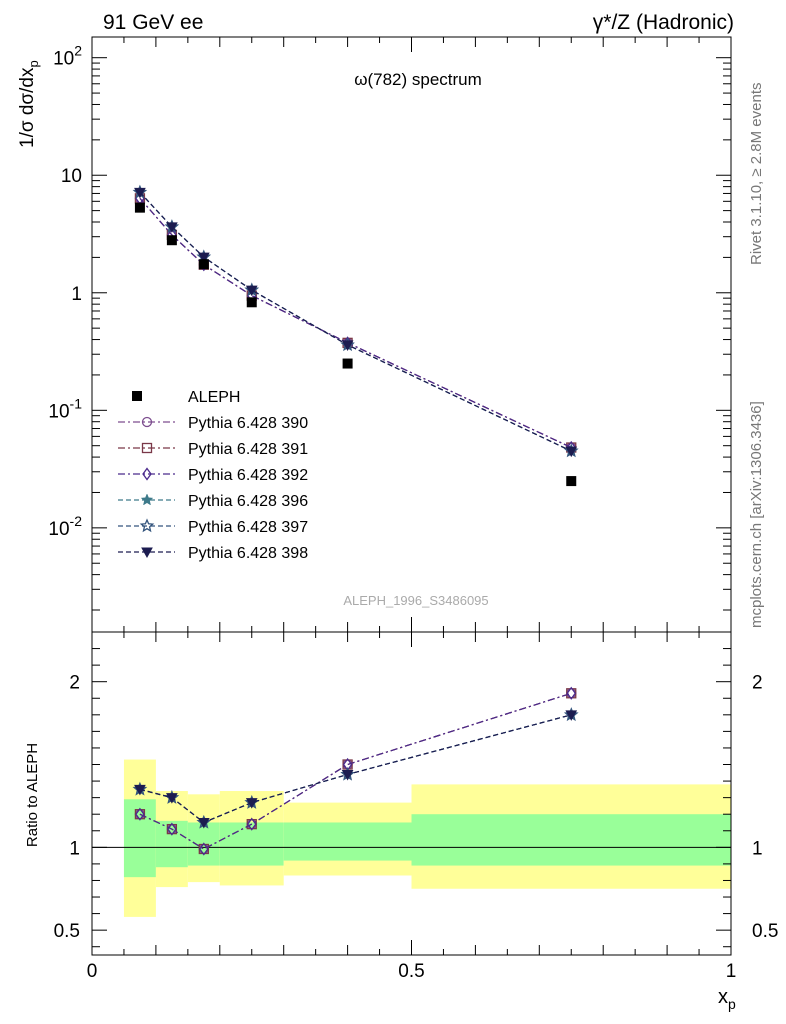 Image resolution: width=786 pixels, height=1024 pixels. Describe the element at coordinates (732, 1004) in the screenshot. I see `x-axis-label-sub: p` at that location.